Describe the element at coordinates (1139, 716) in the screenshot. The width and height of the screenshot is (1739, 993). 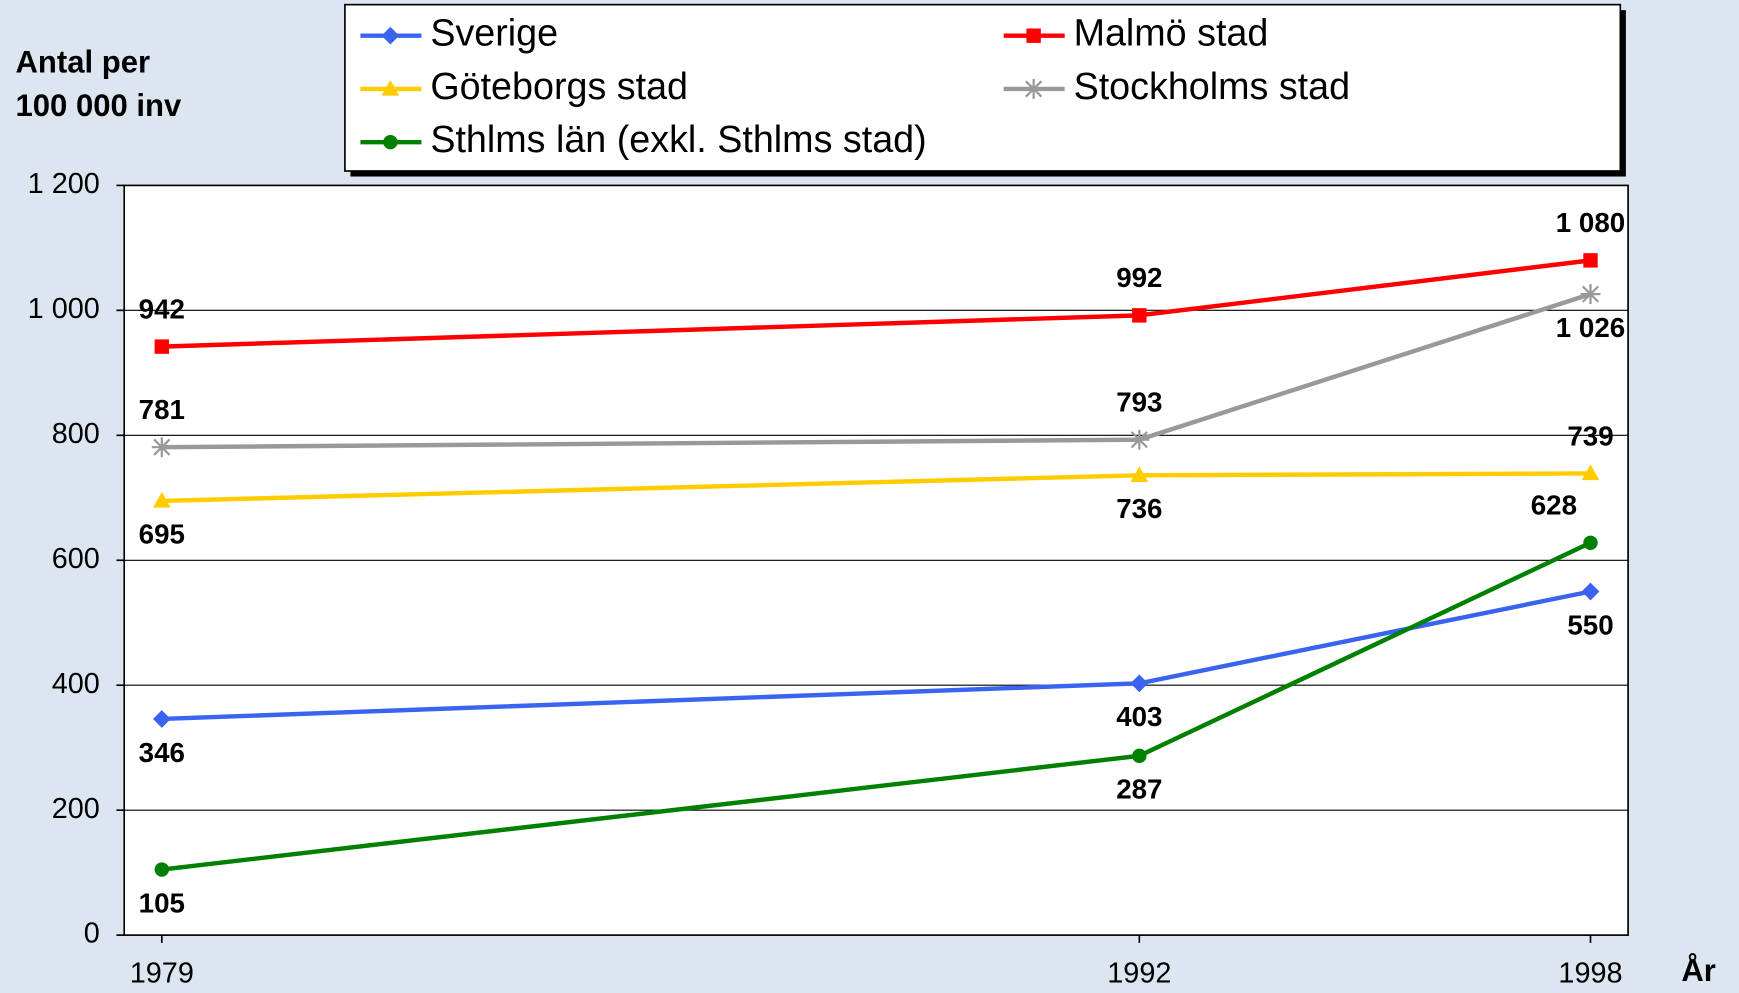
I see `data-label: 403` at that location.